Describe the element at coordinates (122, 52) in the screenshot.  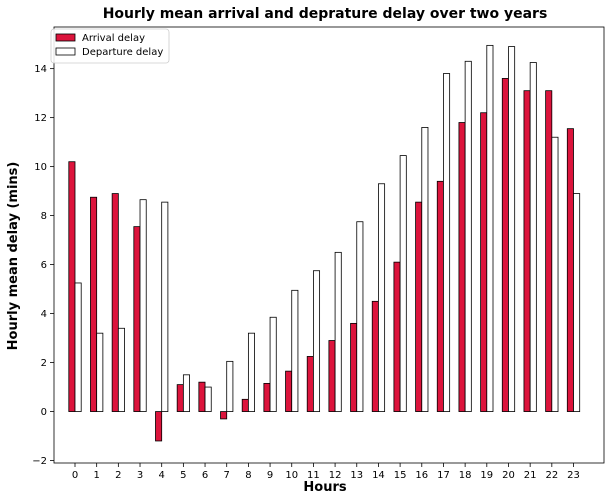
I see `legend-label-departure: Departure delay` at that location.